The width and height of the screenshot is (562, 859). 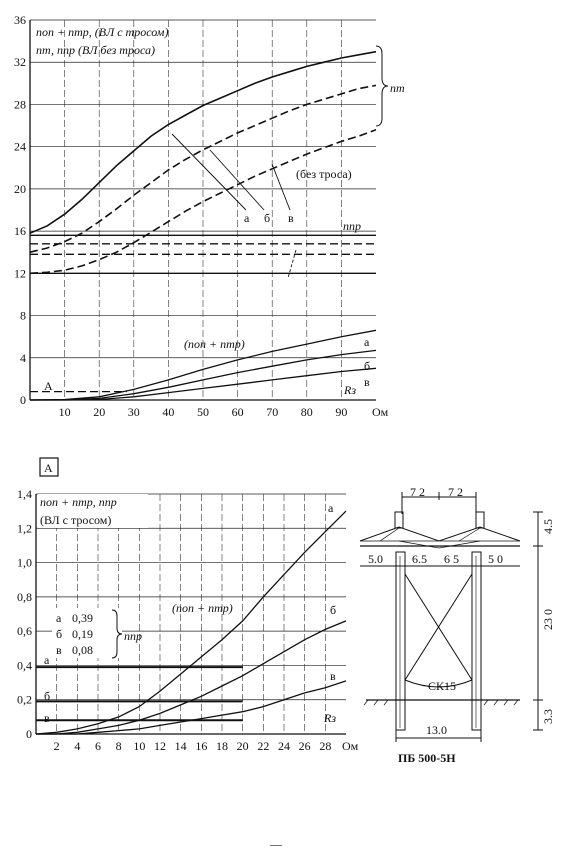 I want to click on zoom-box, so click(x=49, y=467).